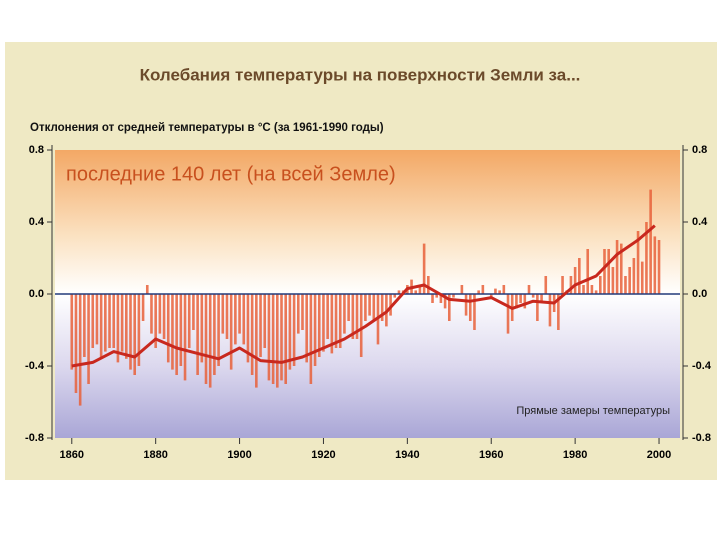  I want to click on y-tick-label: -0.4, so click(35, 366).